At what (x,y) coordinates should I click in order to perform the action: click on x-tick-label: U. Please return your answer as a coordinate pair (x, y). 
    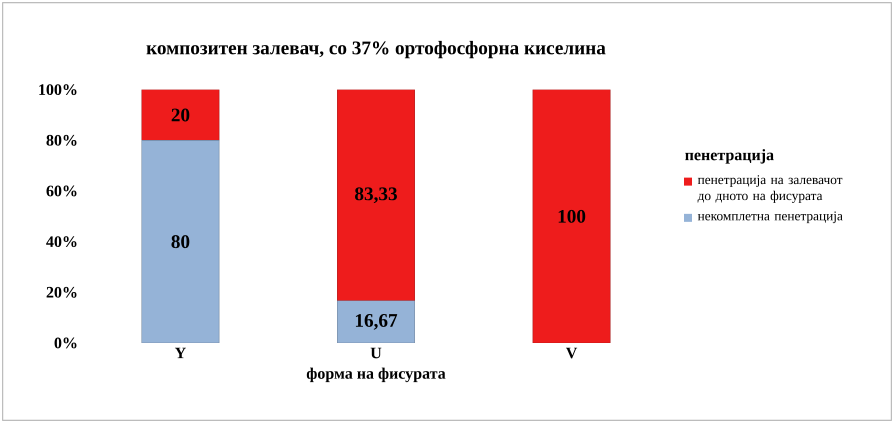
    Looking at the image, I should click on (376, 353).